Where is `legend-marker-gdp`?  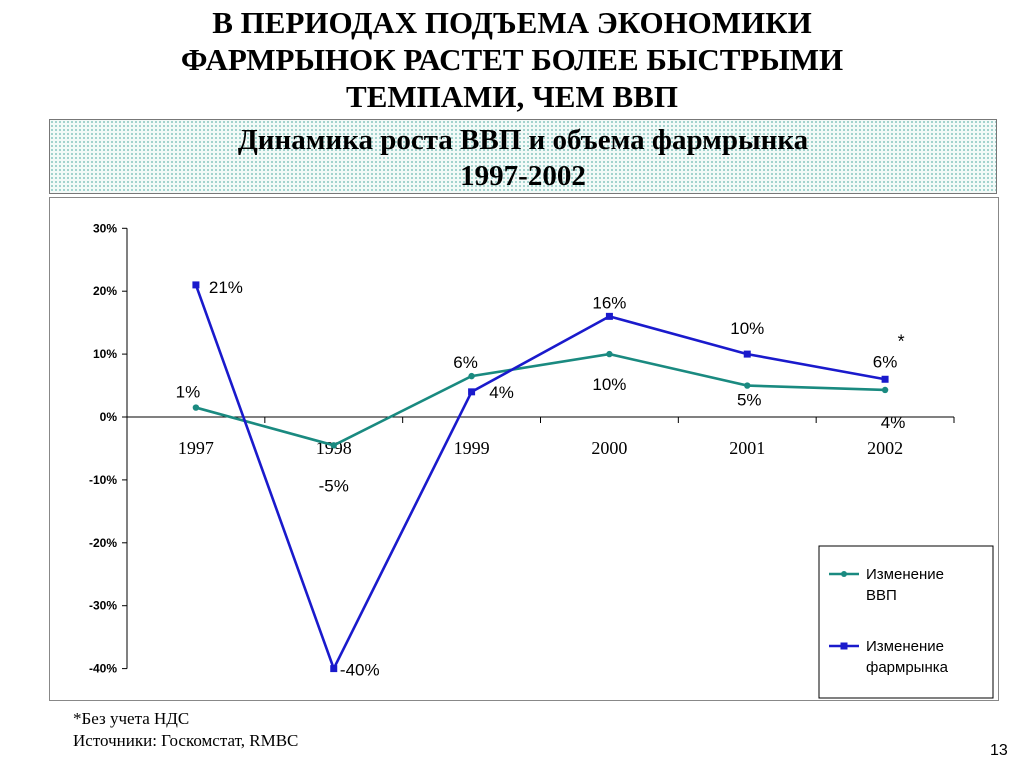
legend-marker-gdp is located at coordinates (844, 574).